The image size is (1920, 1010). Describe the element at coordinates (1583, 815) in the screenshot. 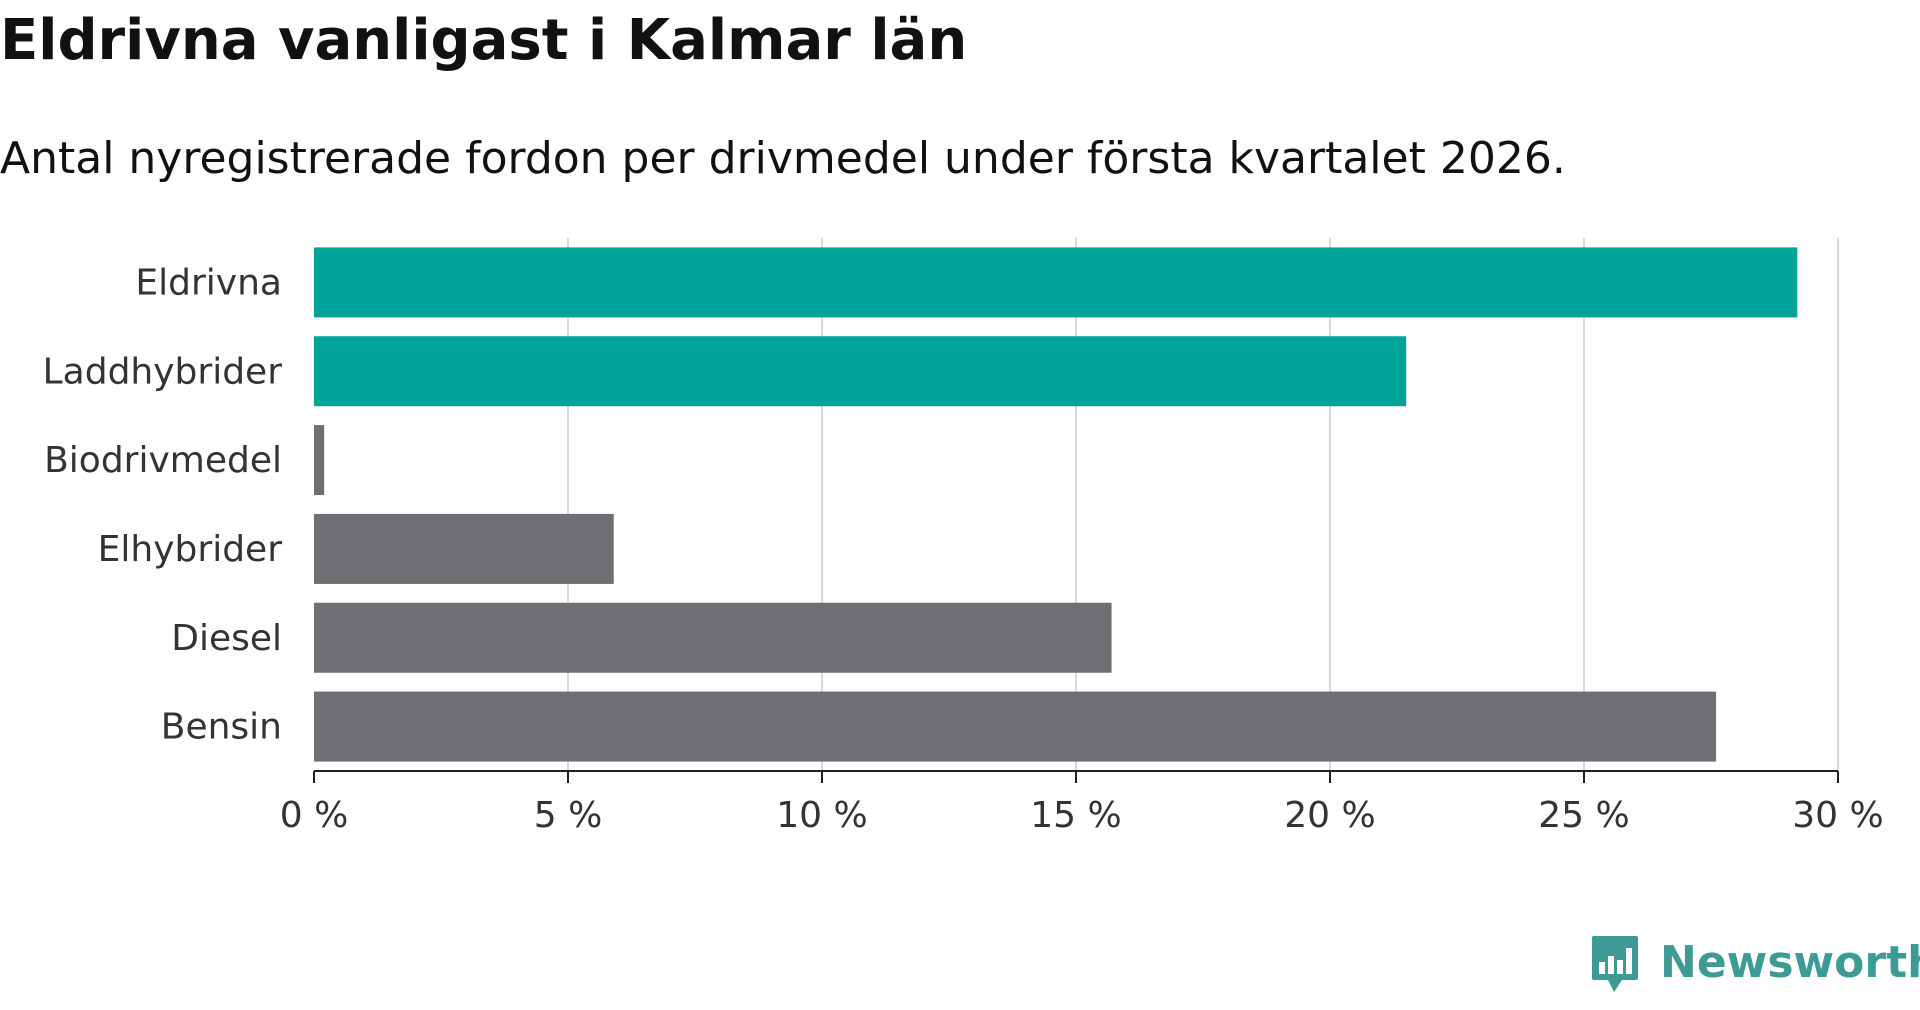

I see `x-tick-label: 25 %` at that location.